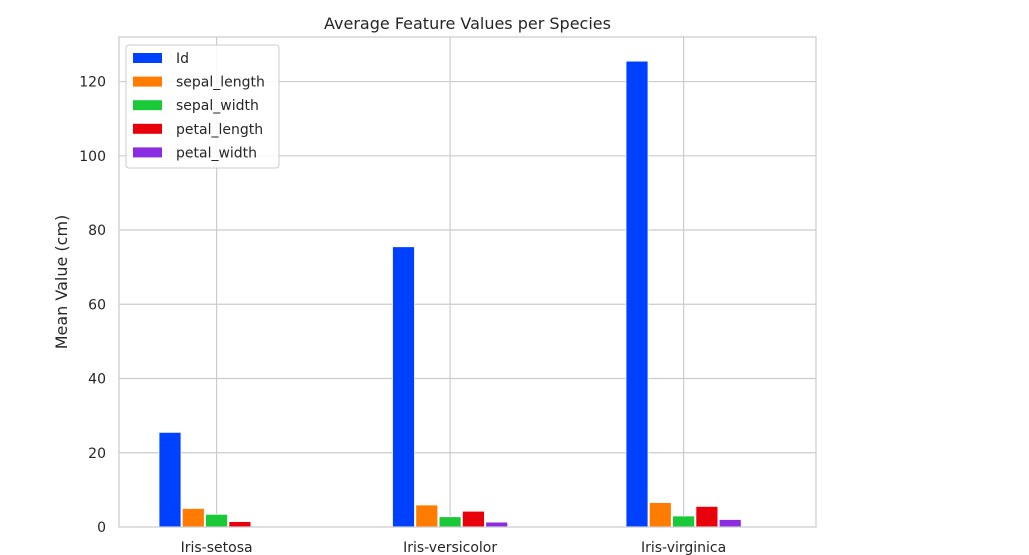  Describe the element at coordinates (147, 81) in the screenshot. I see `legend-swatch-sepal_length` at that location.